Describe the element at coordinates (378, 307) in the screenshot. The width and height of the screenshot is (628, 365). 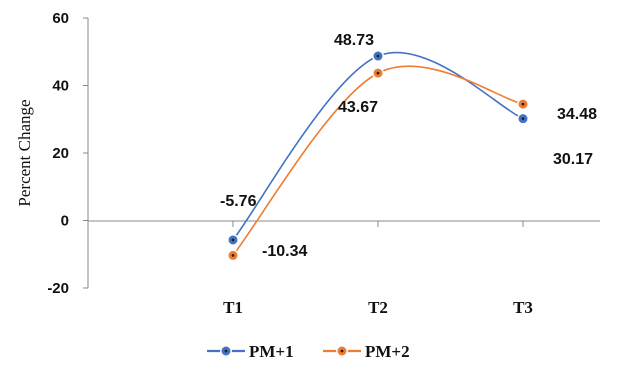
I see `x-tick-label: T2` at that location.